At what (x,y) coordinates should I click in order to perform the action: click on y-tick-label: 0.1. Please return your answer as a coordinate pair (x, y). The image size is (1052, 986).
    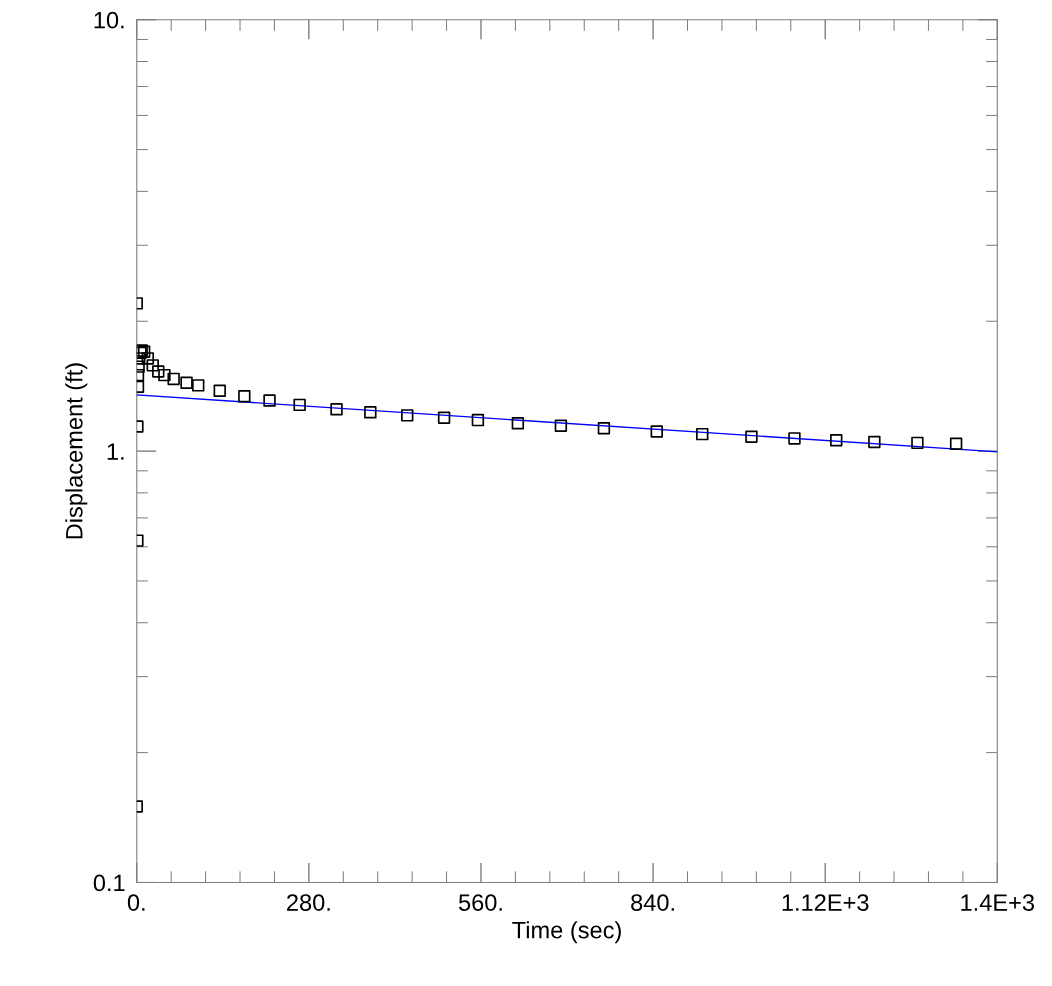
    Looking at the image, I should click on (109, 883).